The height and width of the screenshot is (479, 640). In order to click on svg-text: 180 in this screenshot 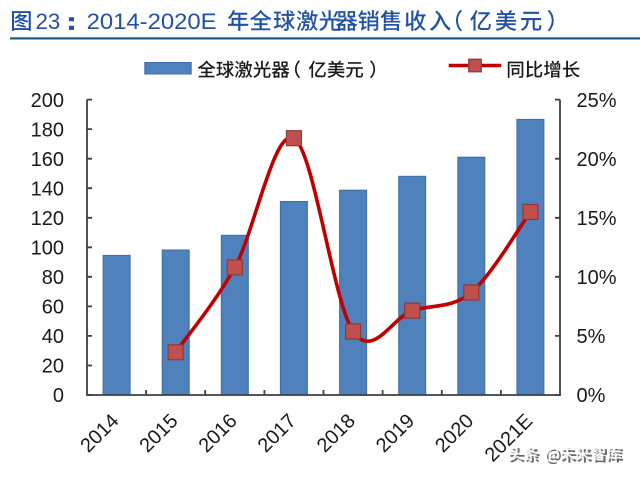, I will do `click(47, 130)`.